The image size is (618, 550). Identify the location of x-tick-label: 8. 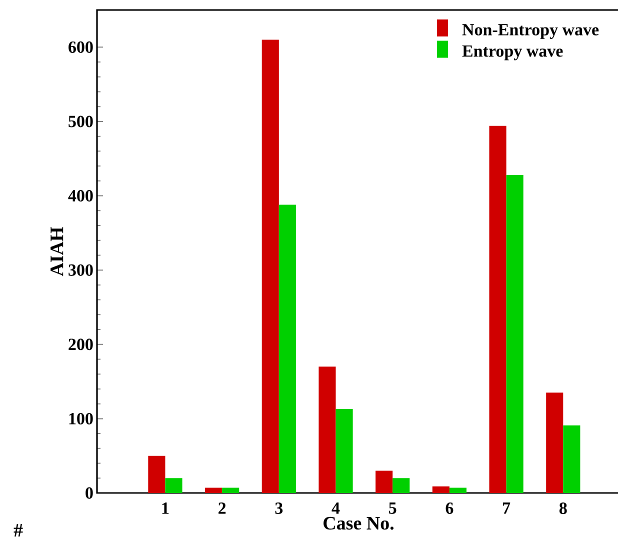
(563, 508).